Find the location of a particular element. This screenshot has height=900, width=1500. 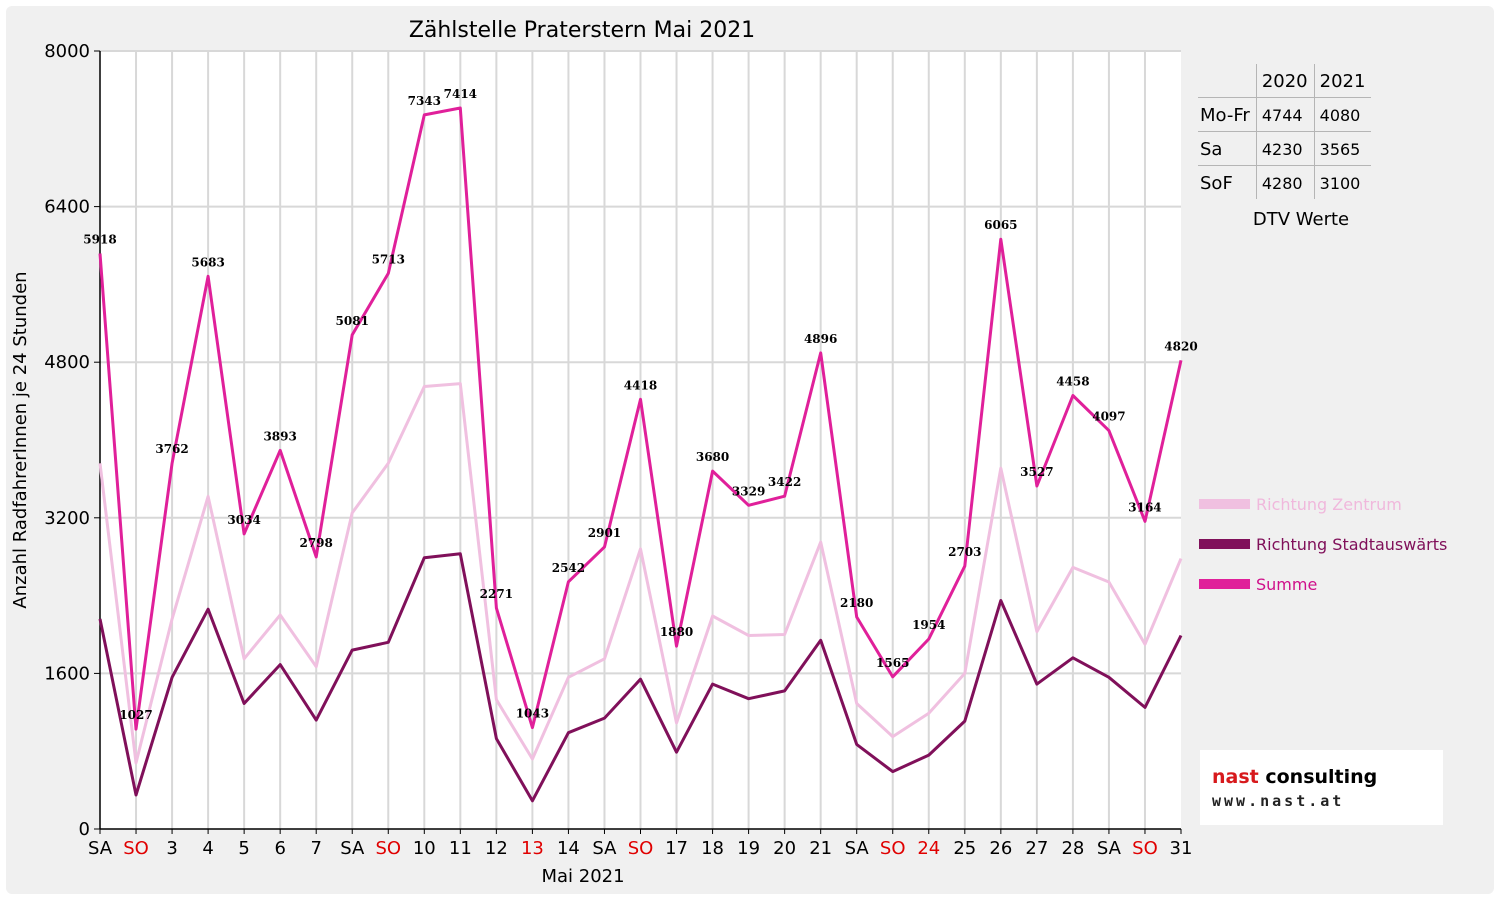

legend-label-summe: Summe is located at coordinates (1287, 584).